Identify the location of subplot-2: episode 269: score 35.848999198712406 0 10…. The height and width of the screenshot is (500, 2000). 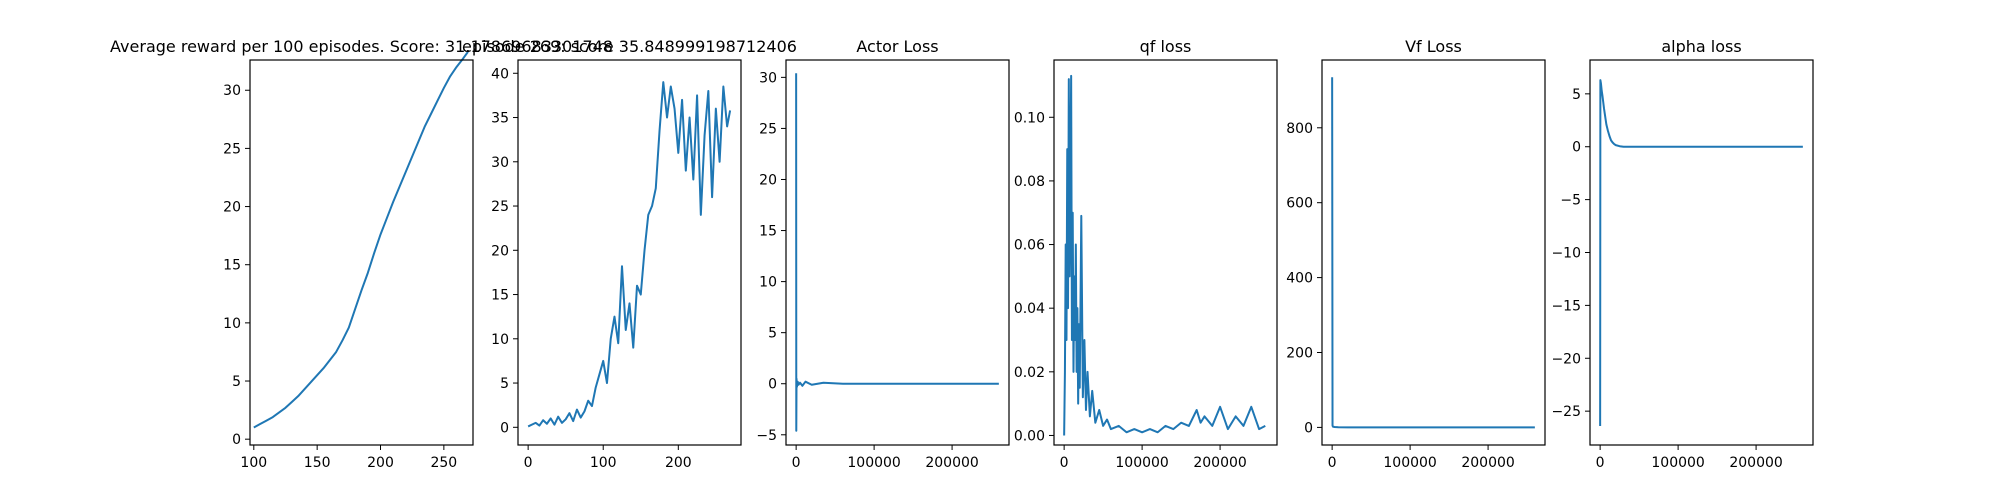
(629, 254).